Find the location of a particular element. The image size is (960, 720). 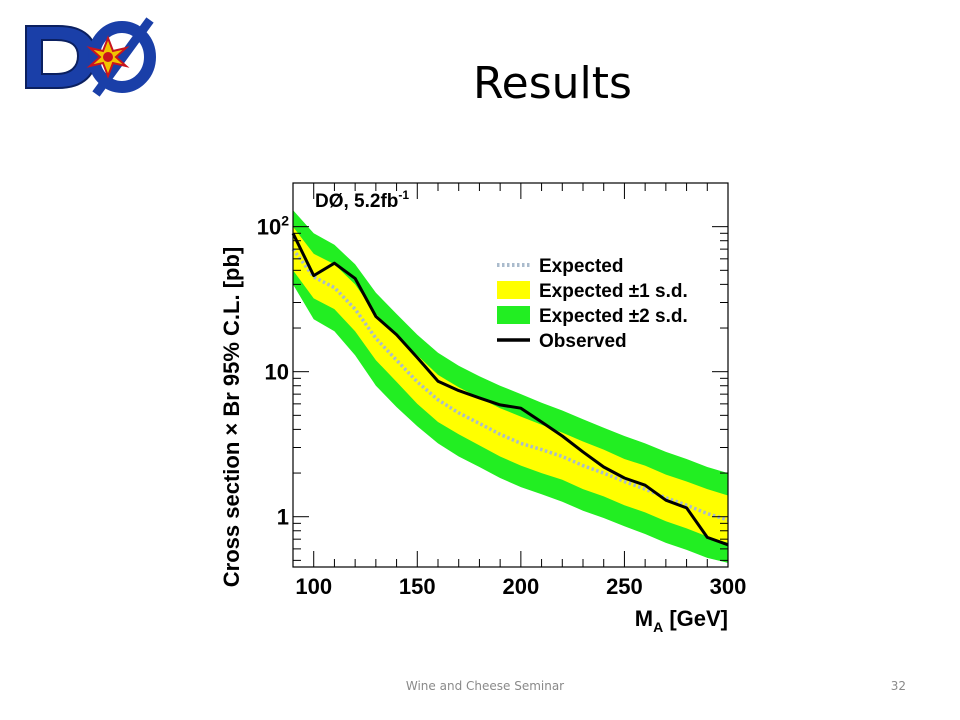

experiment-logo is located at coordinates (90, 57).